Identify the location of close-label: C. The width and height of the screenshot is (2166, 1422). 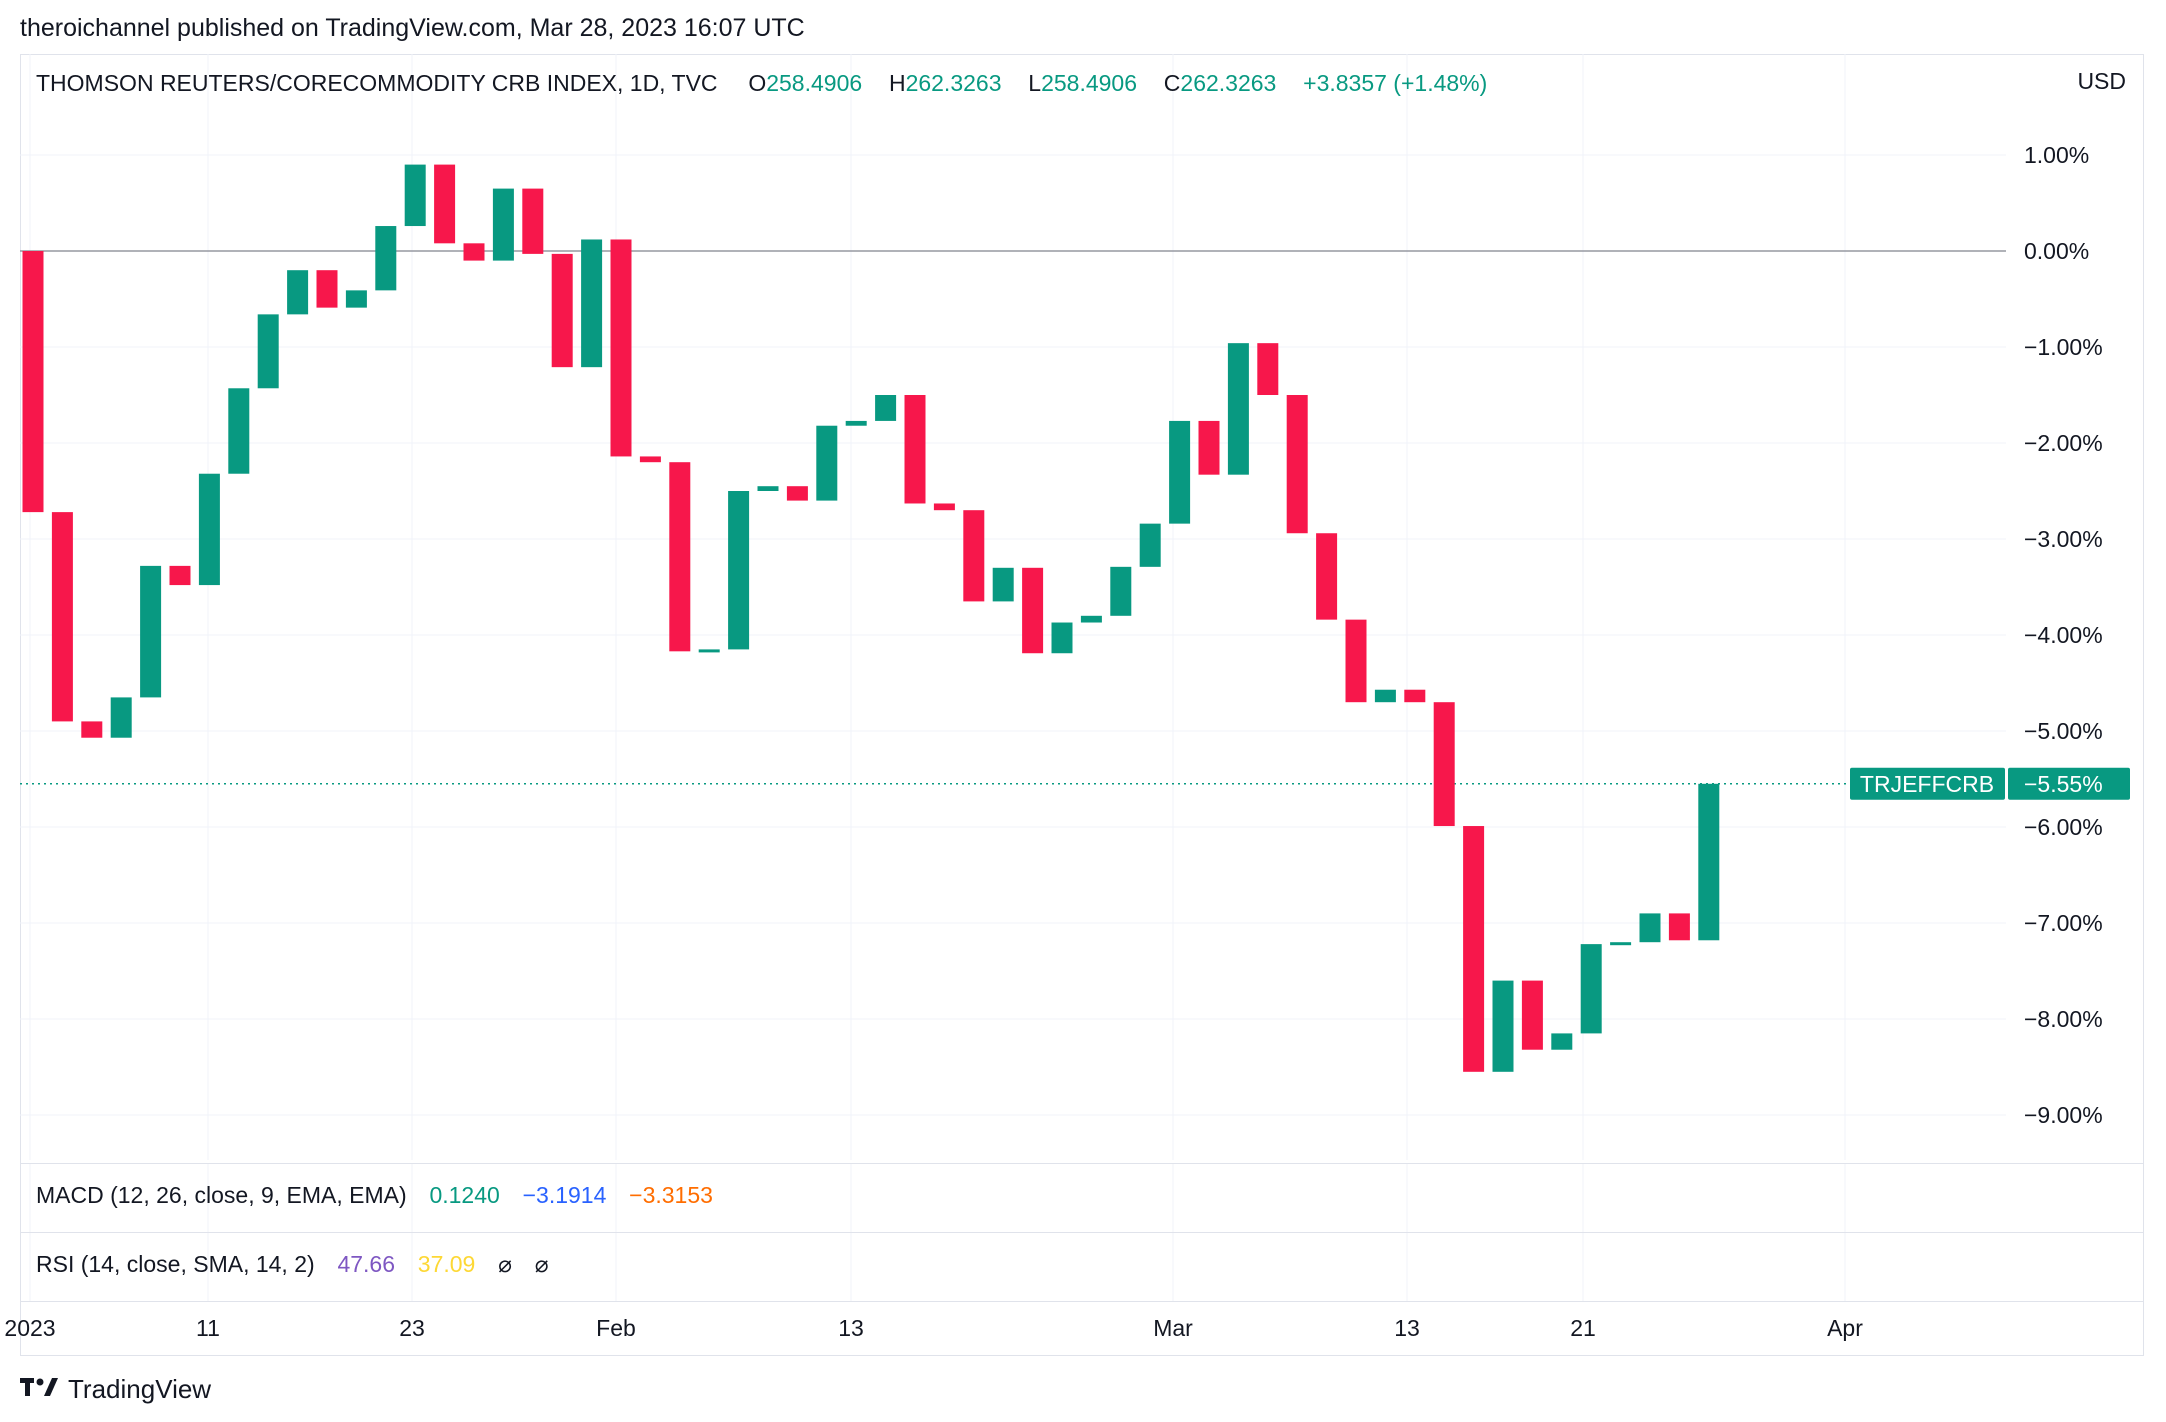
(1172, 83).